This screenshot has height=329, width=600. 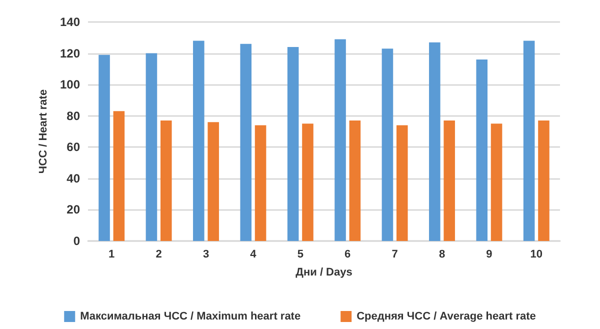 What do you see at coordinates (206, 254) in the screenshot?
I see `x-tick-label: 3` at bounding box center [206, 254].